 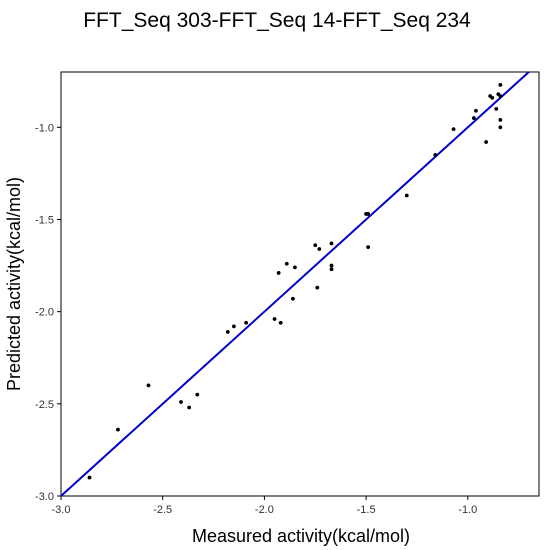 I want to click on y-tick-label: -1.5, so click(x=44, y=220).